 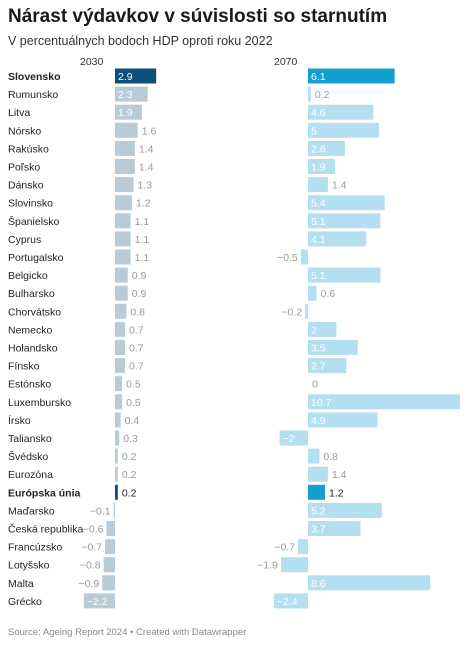 I want to click on bar-2070-rumunsko, so click(x=309, y=94).